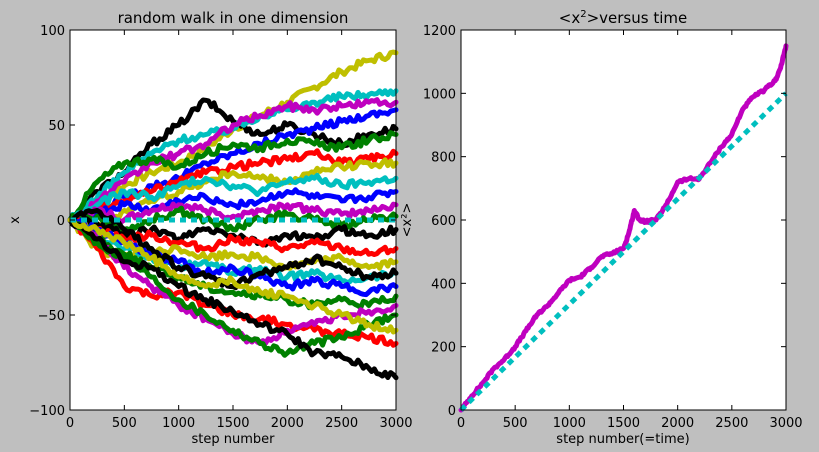  Describe the element at coordinates (234, 439) in the screenshot. I see `left-xlabel: step number` at that location.